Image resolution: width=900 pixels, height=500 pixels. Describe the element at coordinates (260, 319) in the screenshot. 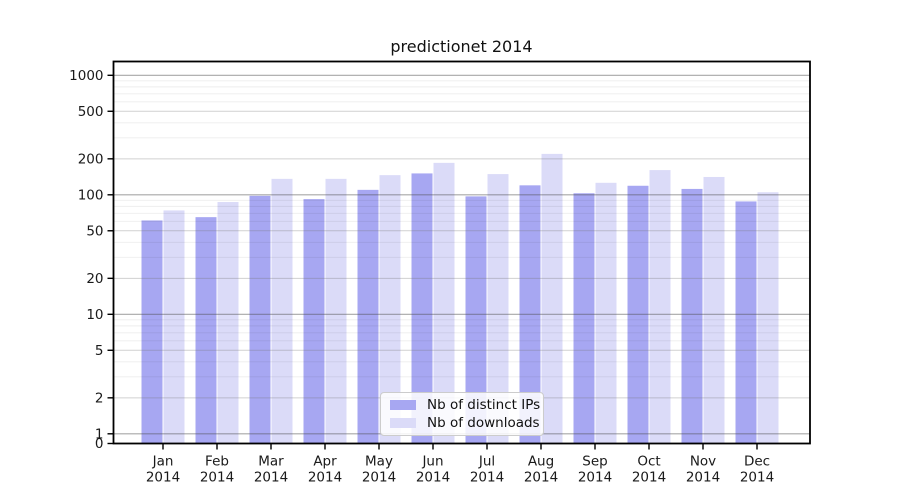

I see `bar-ips-mar` at that location.